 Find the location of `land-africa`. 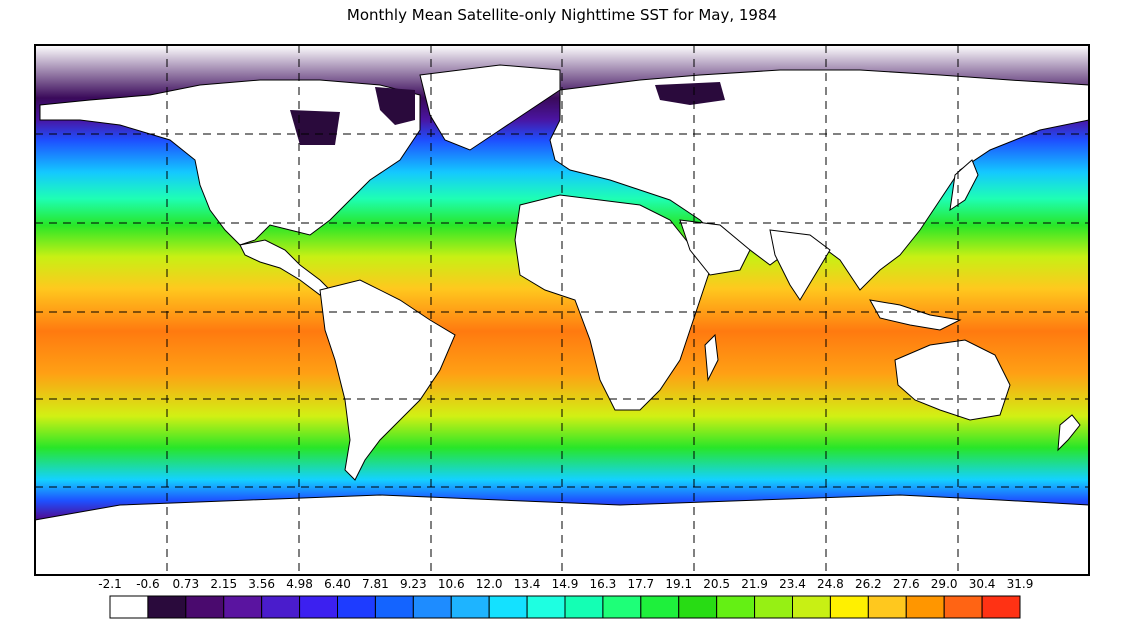

land-africa is located at coordinates (612, 302).